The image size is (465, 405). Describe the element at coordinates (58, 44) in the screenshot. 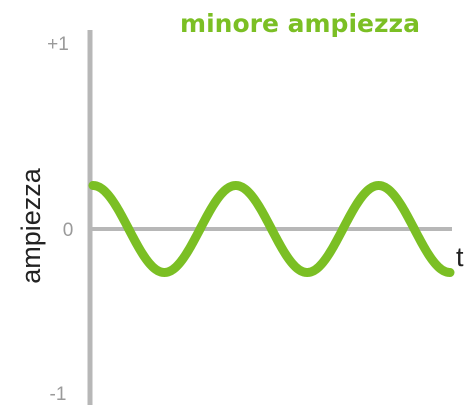

I see `y-tick-label-top: +1` at that location.